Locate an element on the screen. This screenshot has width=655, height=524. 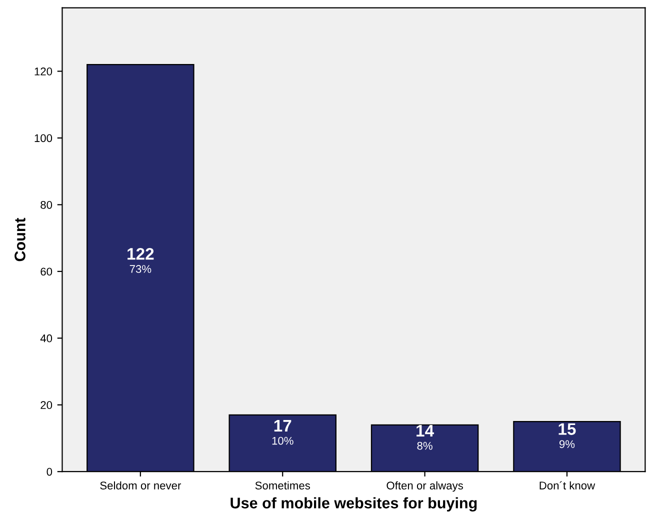
x-tick-label: Sometimes is located at coordinates (282, 485).